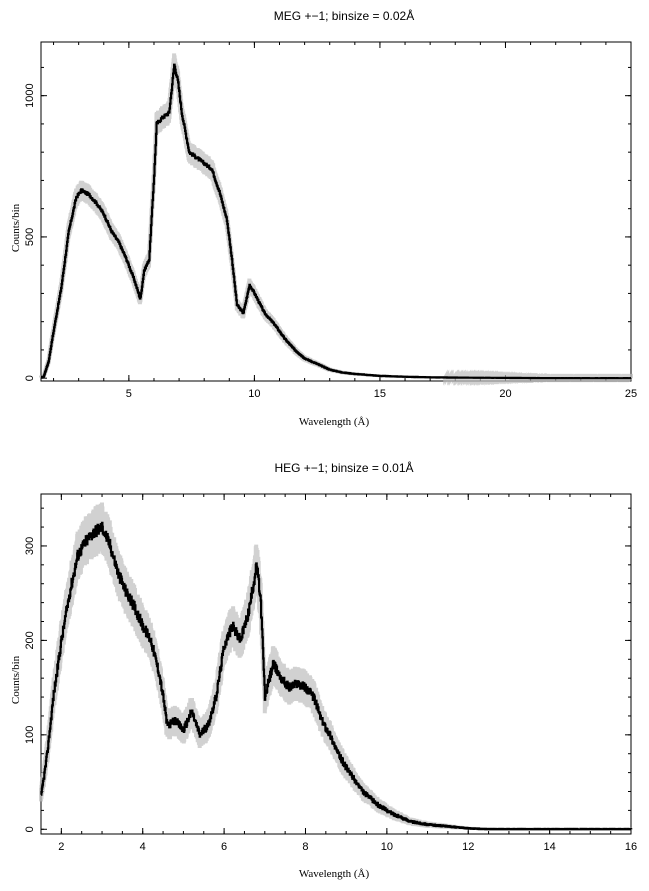  What do you see at coordinates (224, 847) in the screenshot?
I see `heg-xtick-label: 6` at bounding box center [224, 847].